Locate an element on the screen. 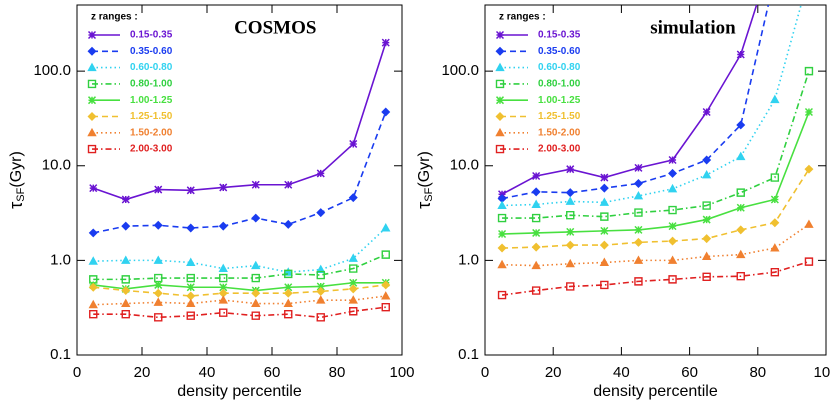  x-axis-label: density percentile is located at coordinates (239, 391).